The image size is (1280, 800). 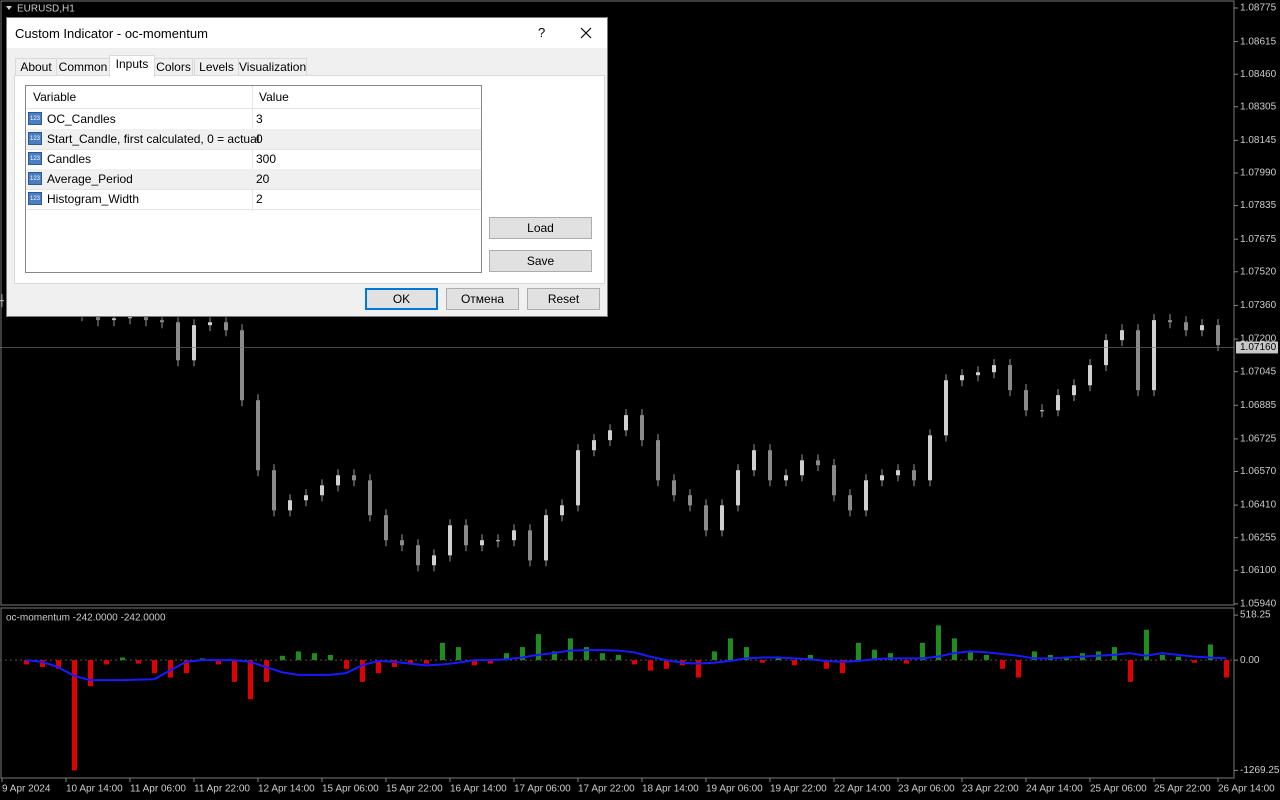 What do you see at coordinates (798, 789) in the screenshot?
I see `x-tick-label: 19 Apr 22:00` at bounding box center [798, 789].